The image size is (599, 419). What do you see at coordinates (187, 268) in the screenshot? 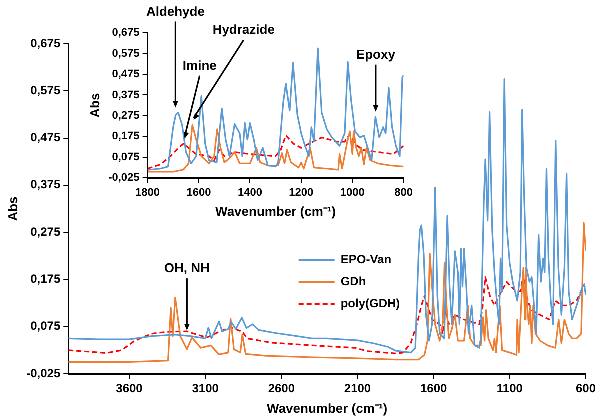
I see `annotation: OH, NH` at bounding box center [187, 268].